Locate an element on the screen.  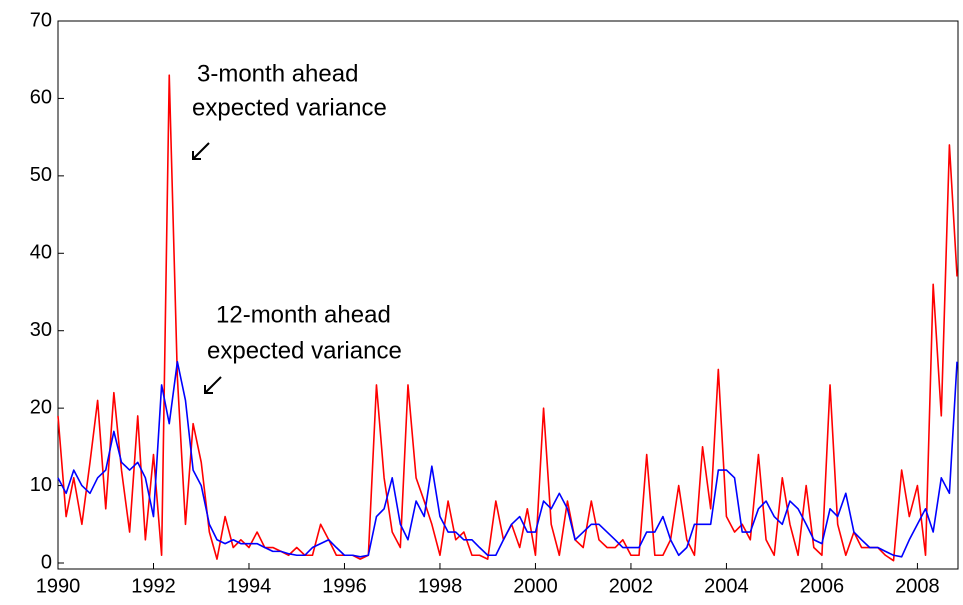
x-tick-label: 1994 is located at coordinates (249, 586).